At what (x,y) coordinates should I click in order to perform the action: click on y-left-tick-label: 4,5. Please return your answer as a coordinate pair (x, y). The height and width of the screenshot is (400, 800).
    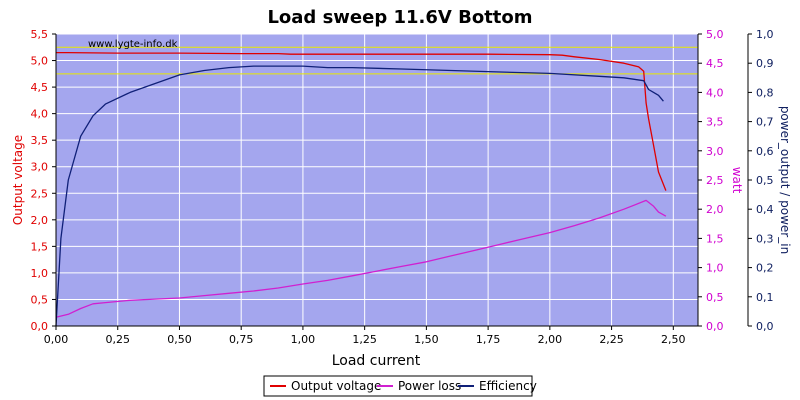
    Looking at the image, I should click on (40, 87).